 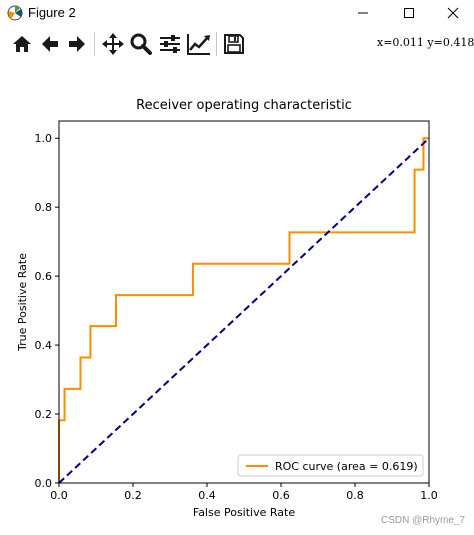 What do you see at coordinates (133, 495) in the screenshot?
I see `x-tick-label: 0.2` at bounding box center [133, 495].